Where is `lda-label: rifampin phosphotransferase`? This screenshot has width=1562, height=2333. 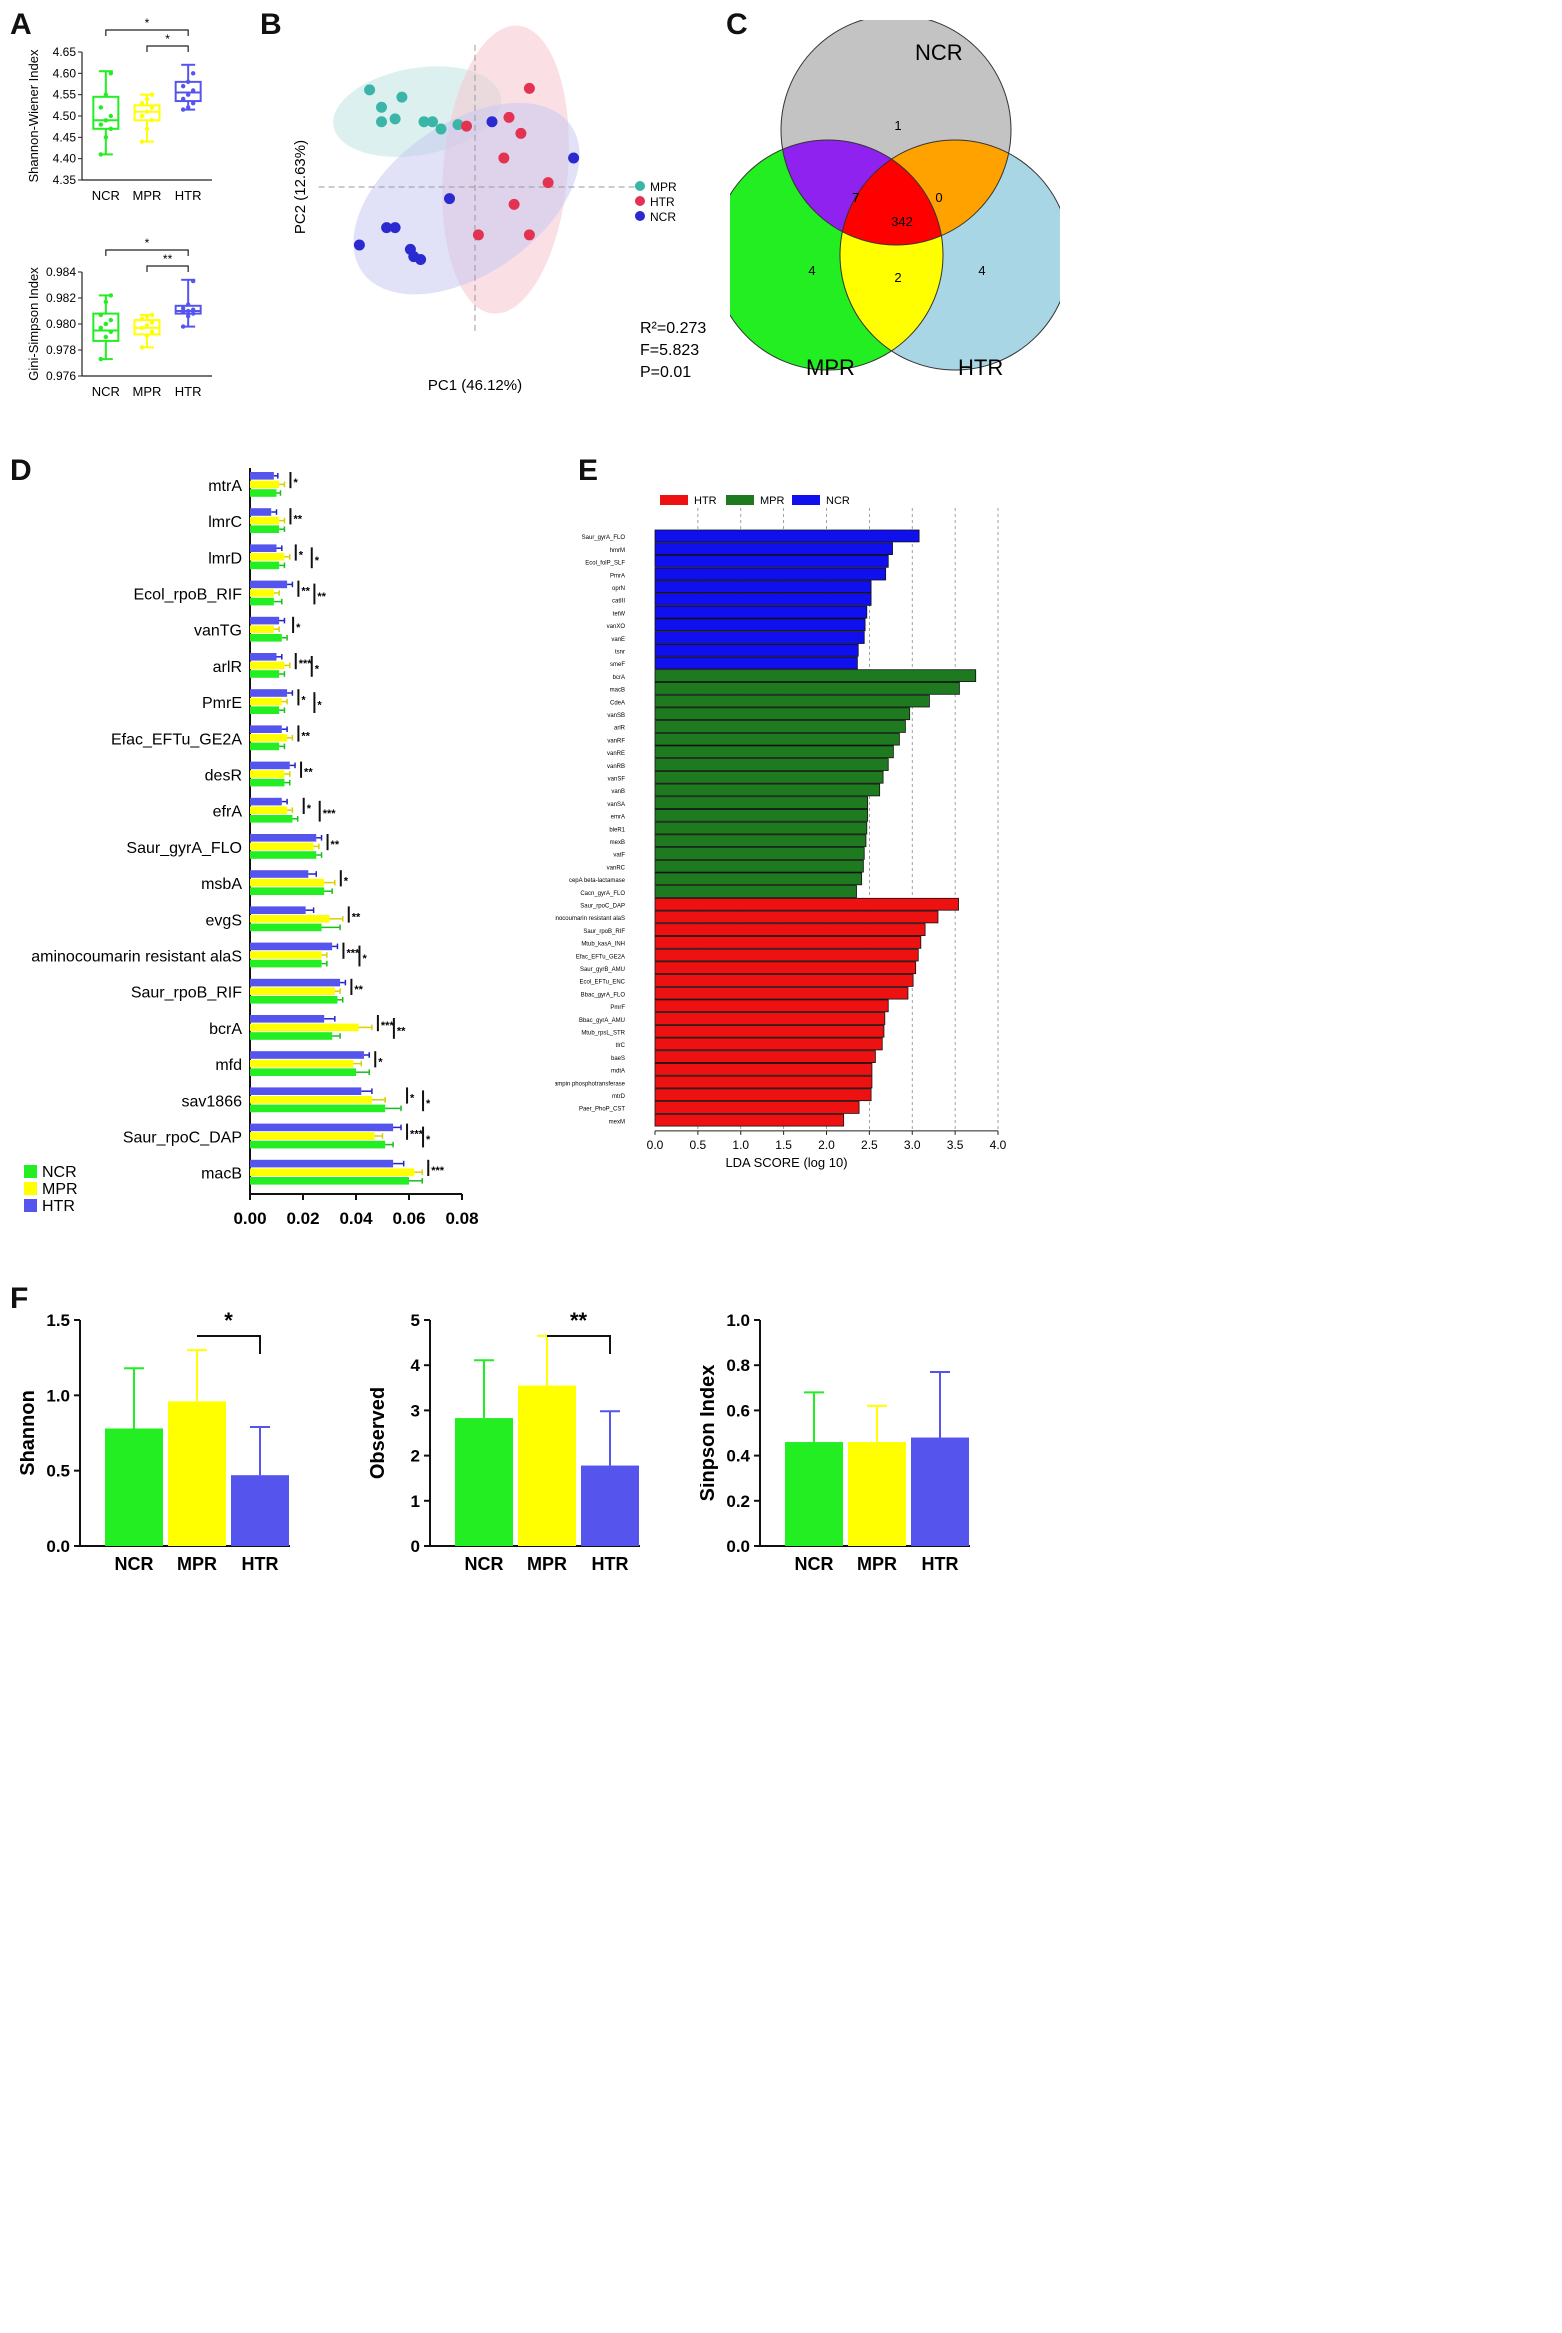 lda-label: rifampin phosphotransferase is located at coordinates (590, 1084).